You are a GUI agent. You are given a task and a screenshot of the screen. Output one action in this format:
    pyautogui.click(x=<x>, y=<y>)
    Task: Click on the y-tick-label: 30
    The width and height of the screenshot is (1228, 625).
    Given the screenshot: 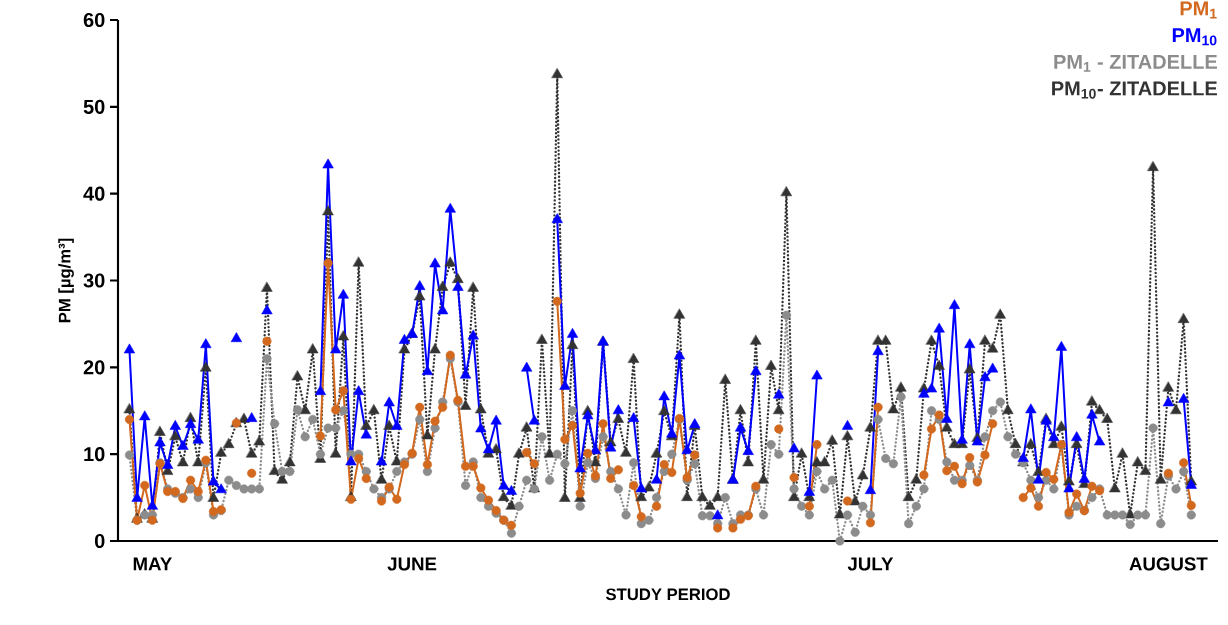 What is the action you would take?
    pyautogui.click(x=94, y=280)
    